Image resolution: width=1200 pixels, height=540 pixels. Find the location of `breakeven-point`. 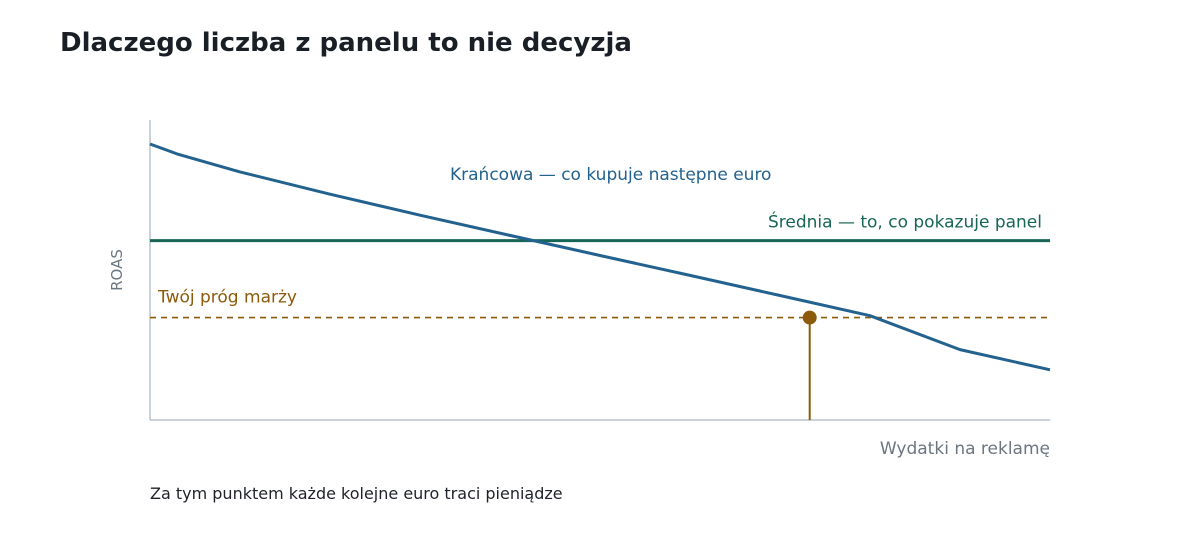

breakeven-point is located at coordinates (809, 317).